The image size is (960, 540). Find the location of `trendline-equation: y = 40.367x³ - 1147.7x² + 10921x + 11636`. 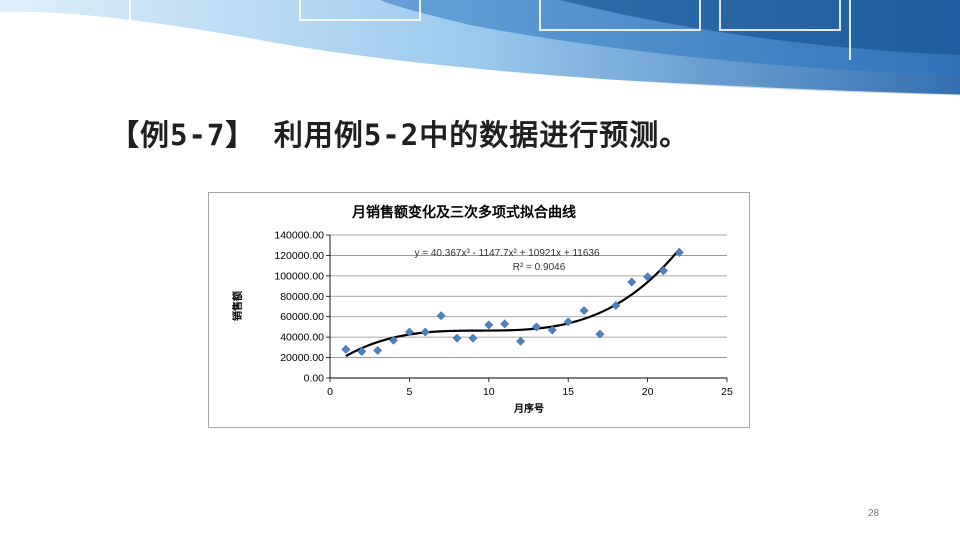

trendline-equation: y = 40.367x³ - 1147.7x² + 10921x + 11636 is located at coordinates (506, 253).